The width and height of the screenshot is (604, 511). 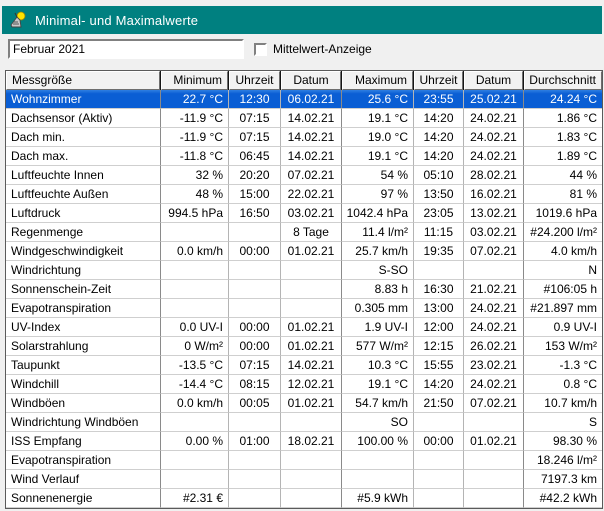 What do you see at coordinates (311, 80) in the screenshot?
I see `column-header-3: Datum` at bounding box center [311, 80].